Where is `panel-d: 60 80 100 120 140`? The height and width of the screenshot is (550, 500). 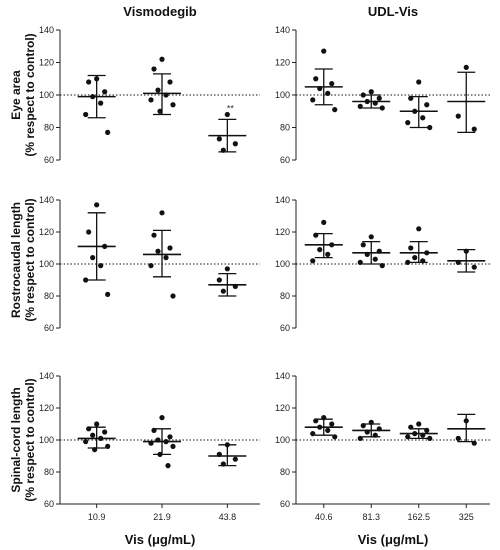 panel-d: 60 80 100 120 140 is located at coordinates (382, 264).